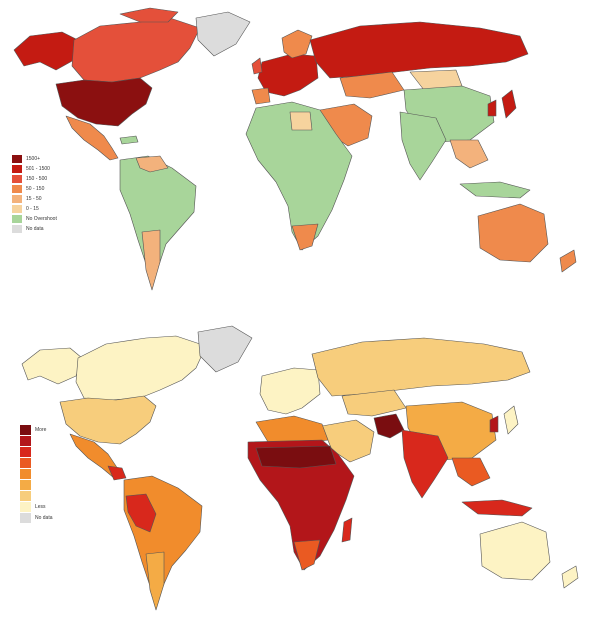 Image resolution: width=600 pixels, height=619 pixels. What do you see at coordinates (129, 140) in the screenshot?
I see `region-caribbean` at bounding box center [129, 140].